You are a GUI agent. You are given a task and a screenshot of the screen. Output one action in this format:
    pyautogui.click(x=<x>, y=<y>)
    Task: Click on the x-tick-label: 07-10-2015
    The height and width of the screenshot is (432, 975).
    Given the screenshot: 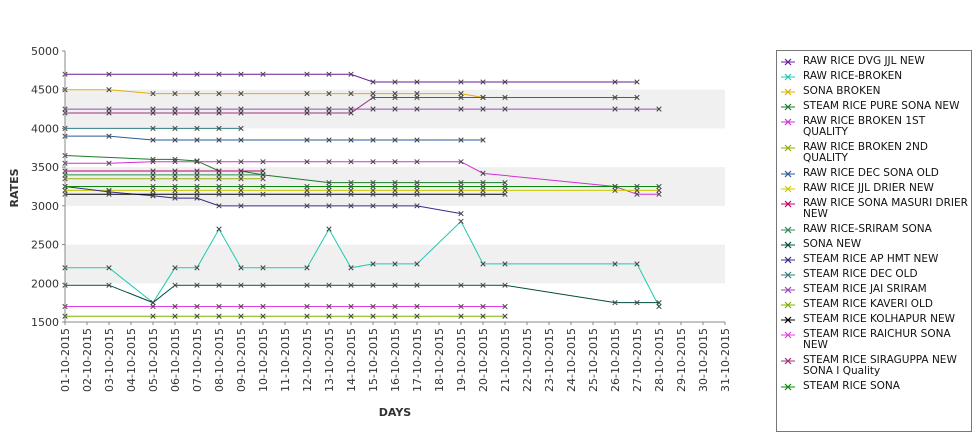 What is the action you would take?
    pyautogui.click(x=197, y=360)
    